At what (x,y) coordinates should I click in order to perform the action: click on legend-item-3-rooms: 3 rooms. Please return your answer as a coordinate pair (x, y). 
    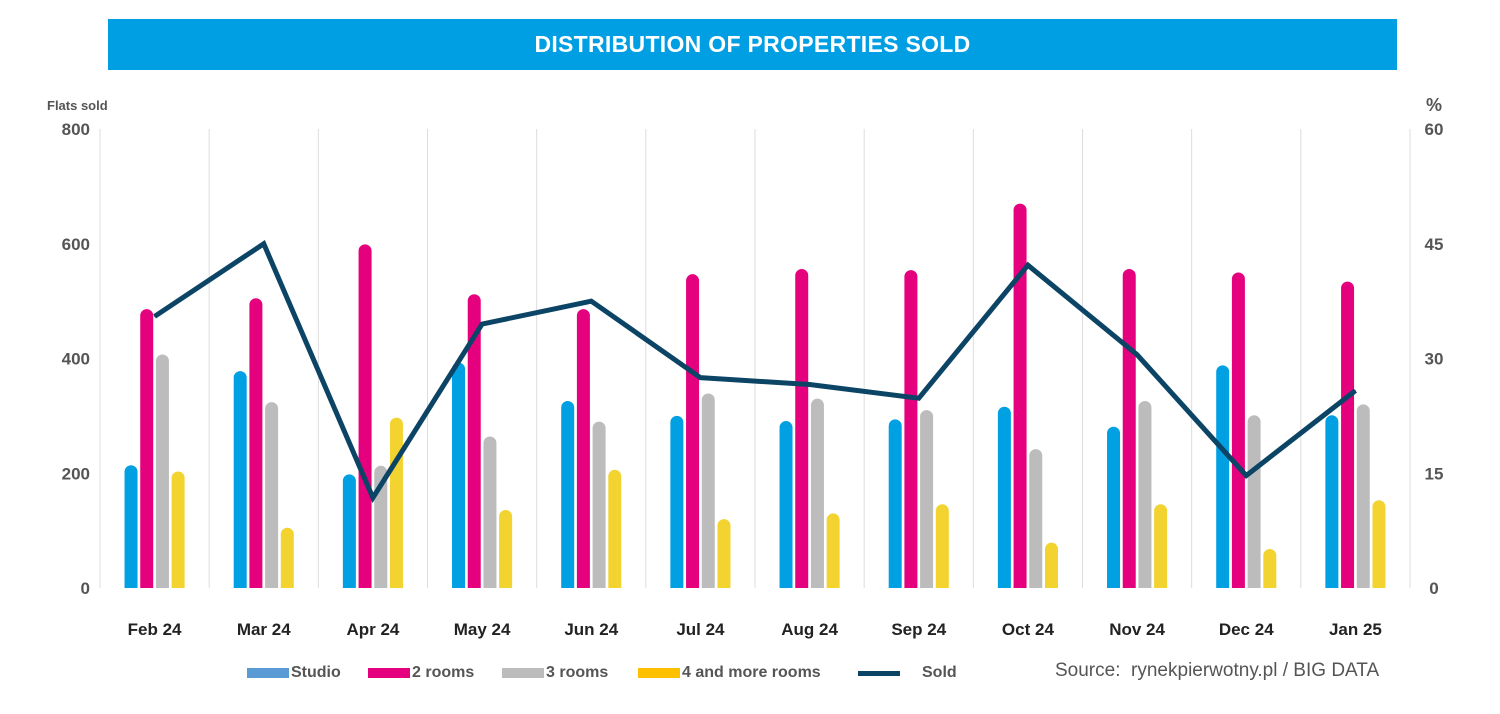
    Looking at the image, I should click on (555, 673).